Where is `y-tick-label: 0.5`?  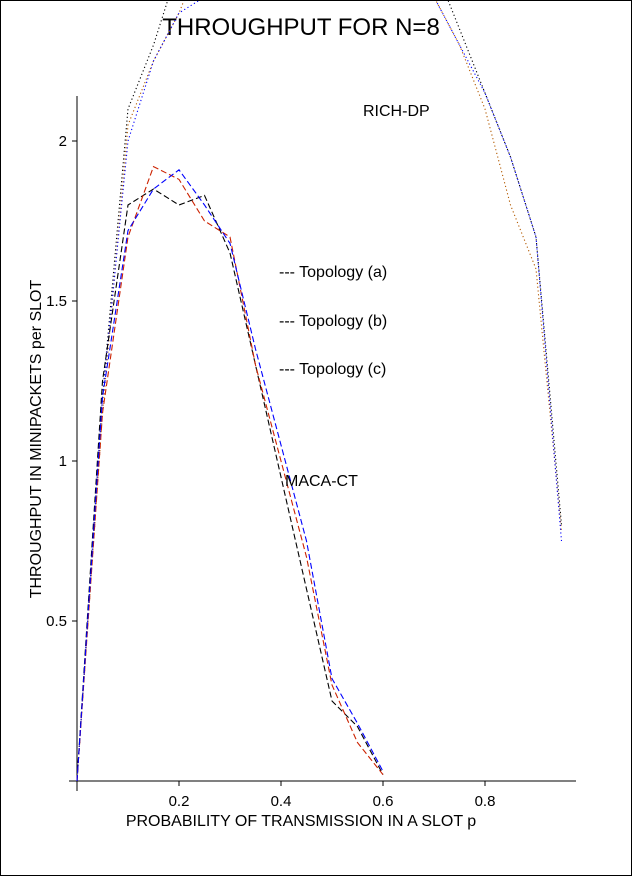
y-tick-label: 0.5 is located at coordinates (56, 621).